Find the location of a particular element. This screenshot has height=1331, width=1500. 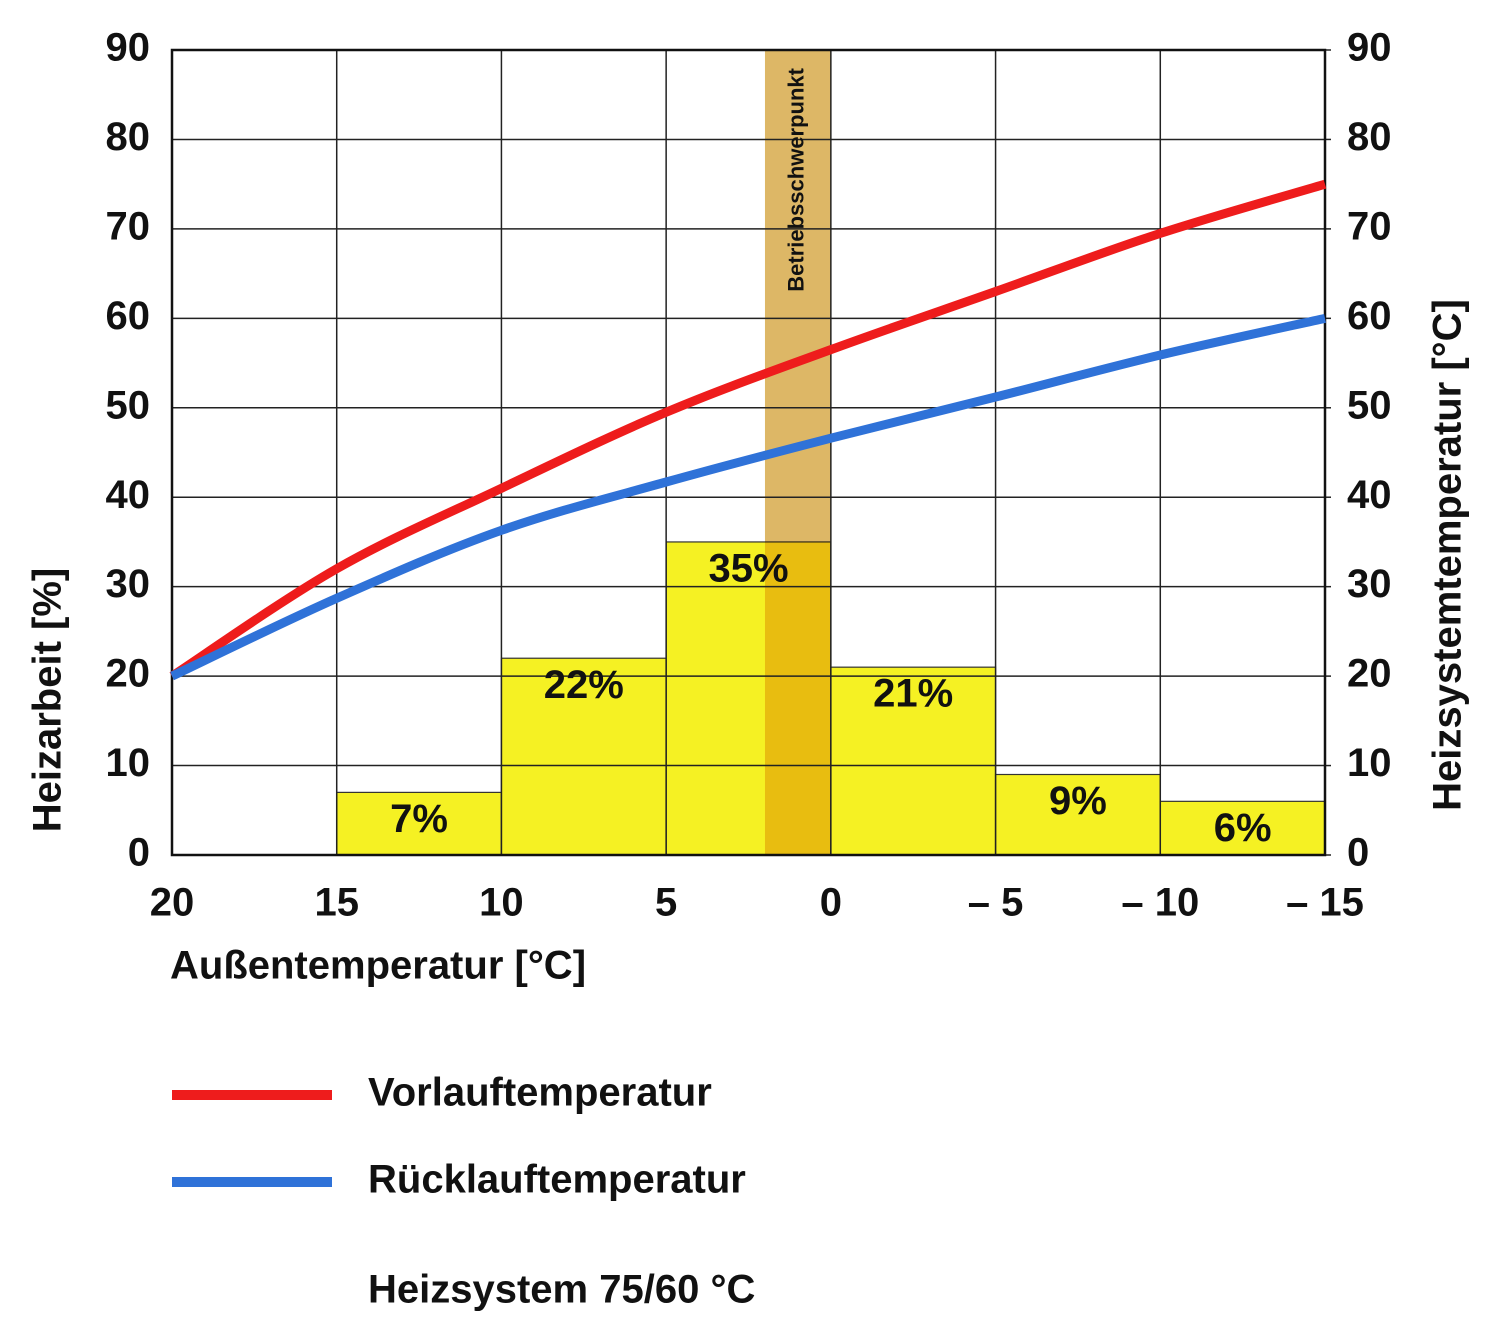

subtitle: Heizsystem 75/60 °C is located at coordinates (561, 1290).